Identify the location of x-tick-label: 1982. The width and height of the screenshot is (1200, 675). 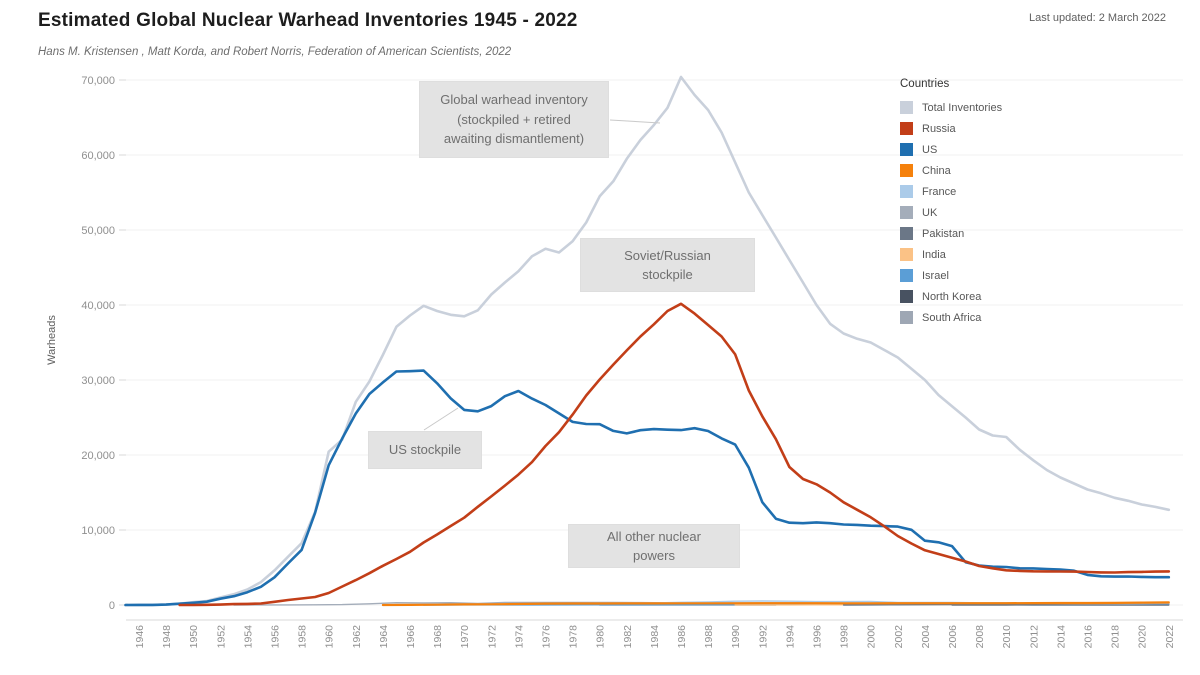
(628, 637).